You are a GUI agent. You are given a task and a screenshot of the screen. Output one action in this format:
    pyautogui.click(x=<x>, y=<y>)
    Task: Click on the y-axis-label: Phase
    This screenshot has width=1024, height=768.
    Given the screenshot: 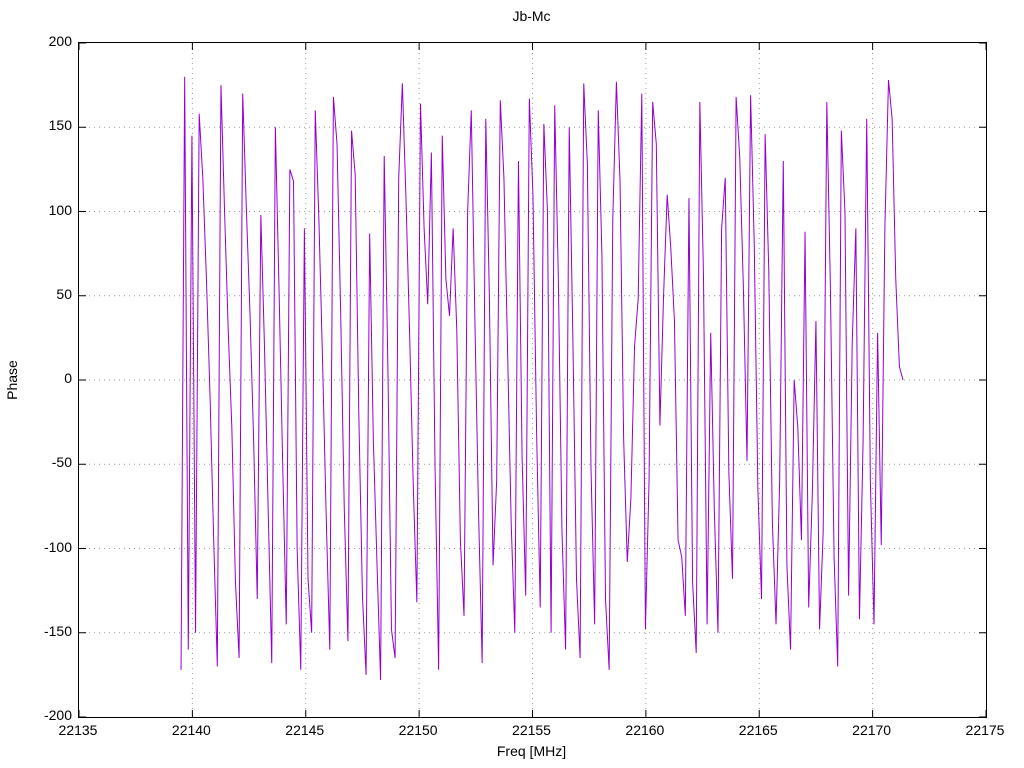 What is the action you would take?
    pyautogui.click(x=12, y=380)
    